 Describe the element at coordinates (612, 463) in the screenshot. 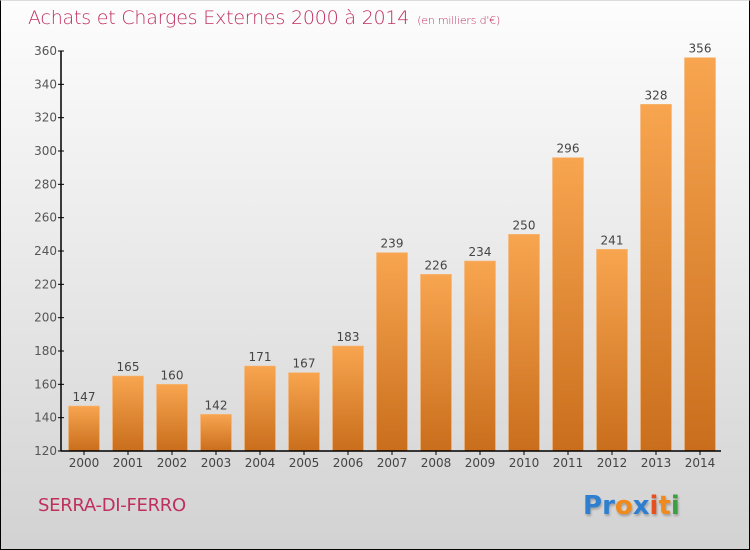

I see `x-tick-label: 2012` at that location.